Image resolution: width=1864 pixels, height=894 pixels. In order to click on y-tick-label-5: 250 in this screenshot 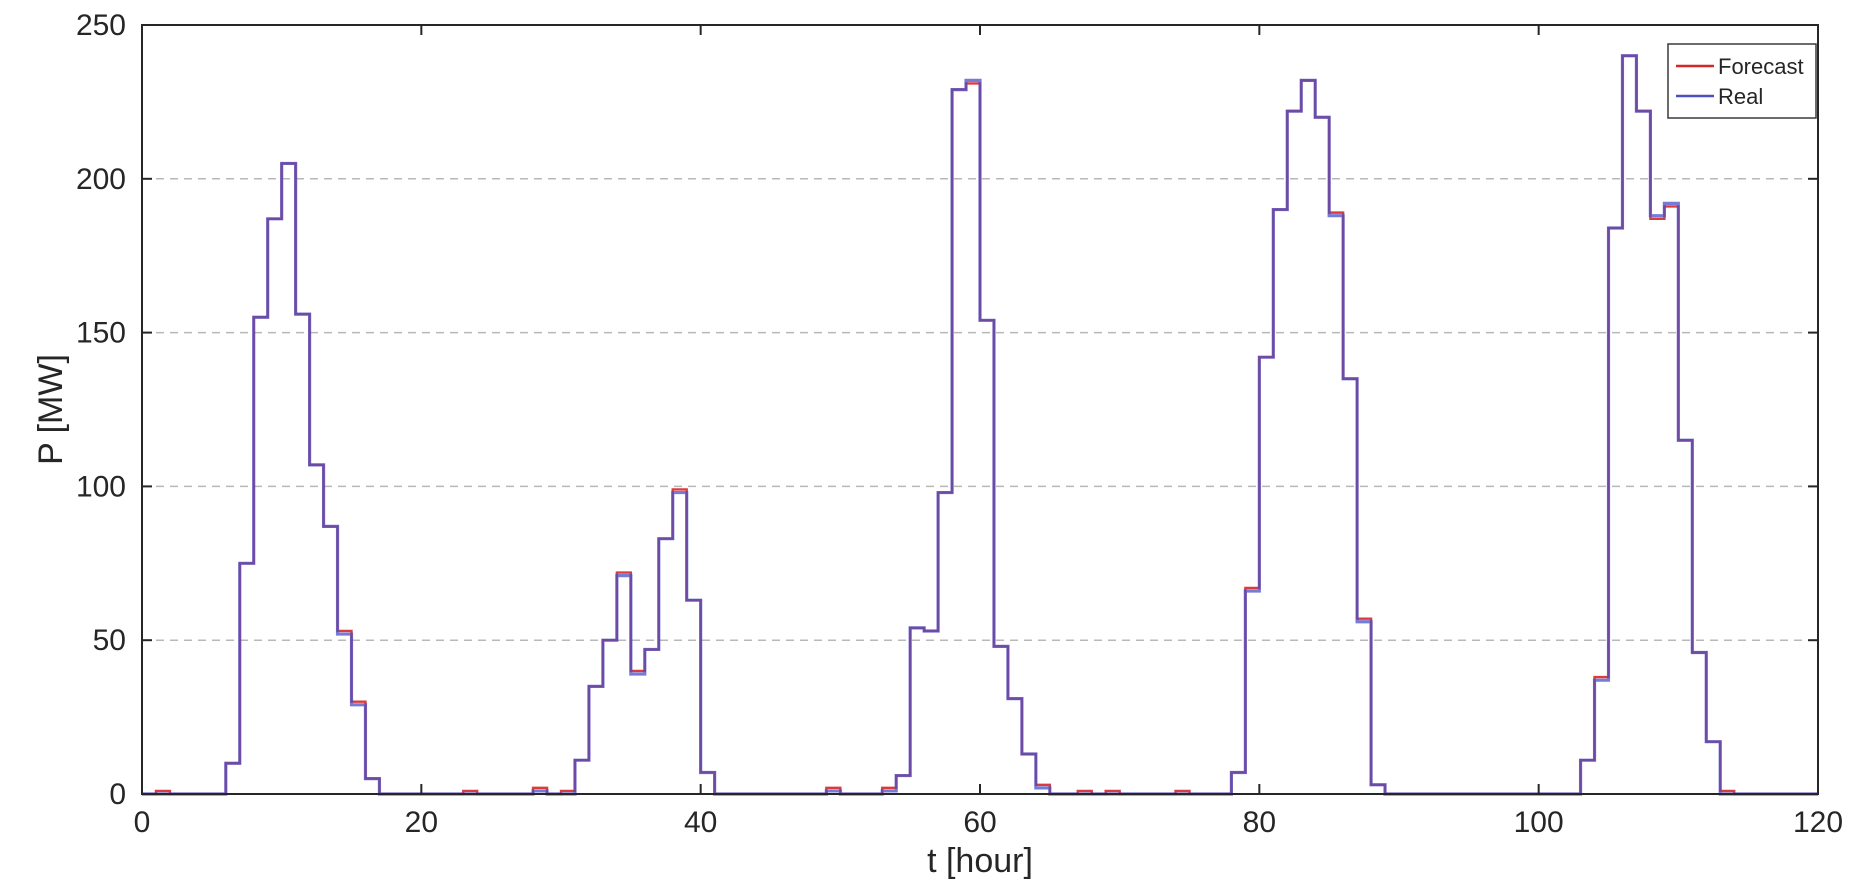, I will do `click(101, 25)`.